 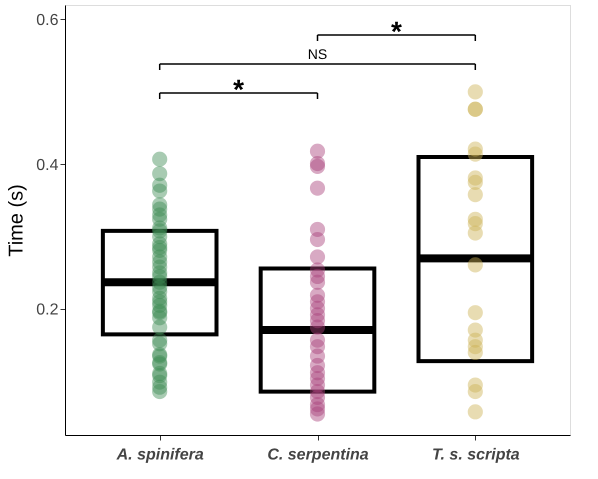 What do you see at coordinates (318, 54) in the screenshot?
I see `annotation: NS` at bounding box center [318, 54].